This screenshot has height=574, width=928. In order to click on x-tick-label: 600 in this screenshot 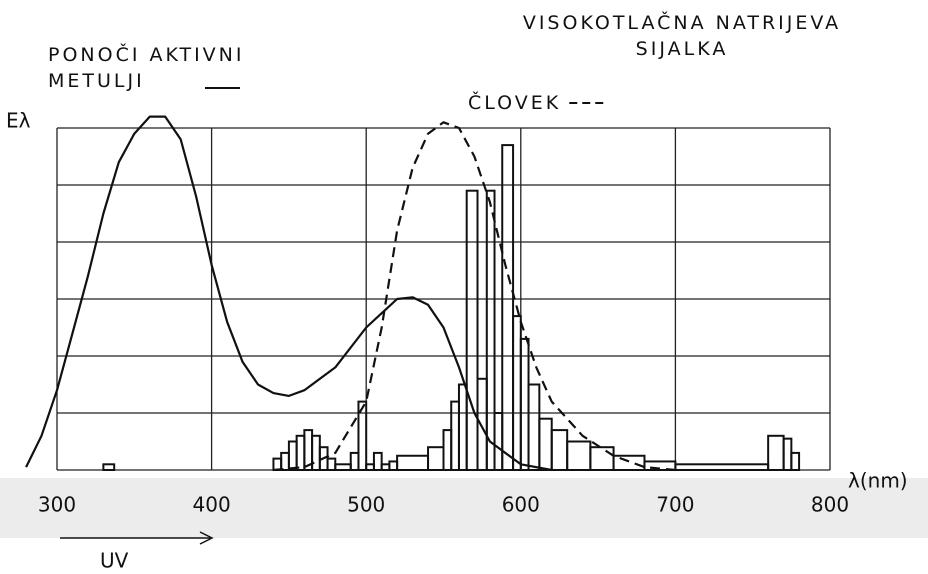, I will do `click(521, 505)`.